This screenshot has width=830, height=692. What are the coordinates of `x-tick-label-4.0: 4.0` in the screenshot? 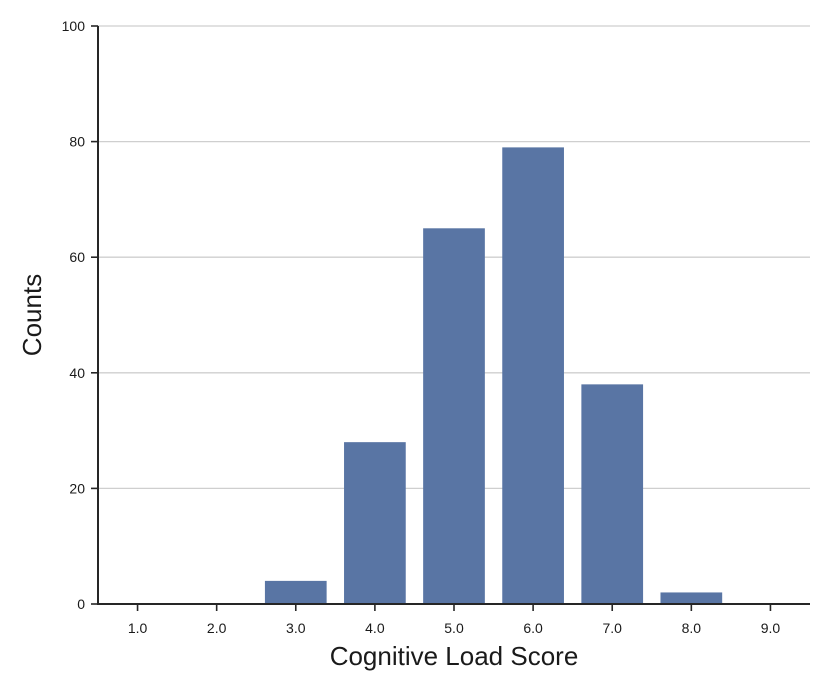 It's located at (375, 628).